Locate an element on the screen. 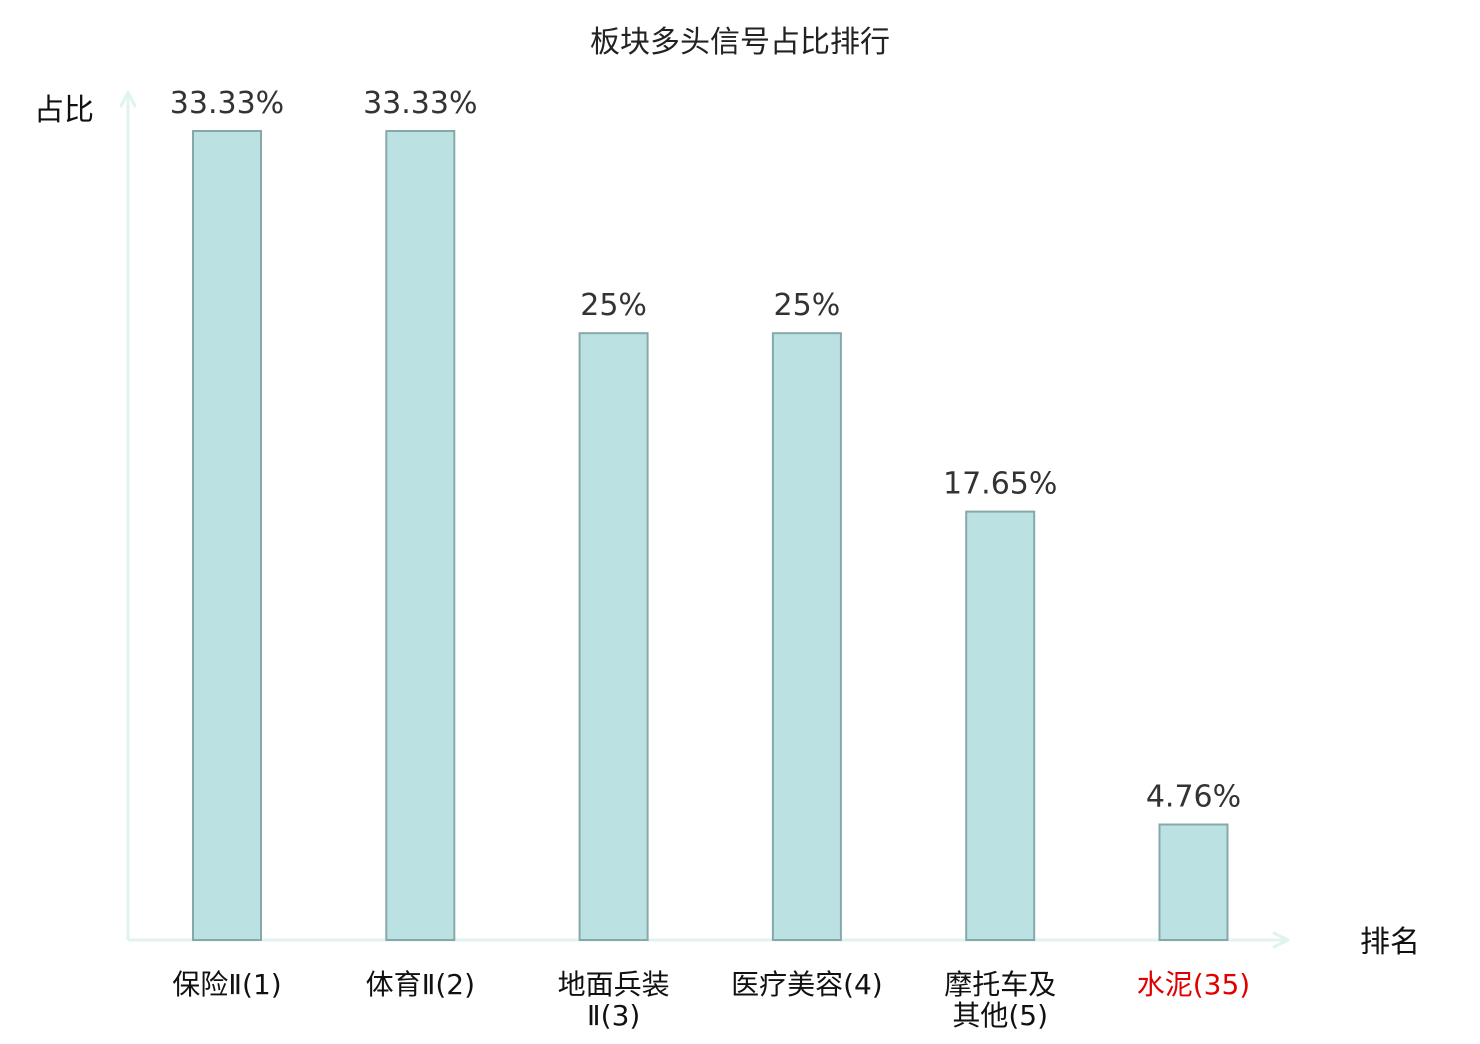 The height and width of the screenshot is (1044, 1480). category-tick-label: 其他(5) is located at coordinates (1000, 1015).